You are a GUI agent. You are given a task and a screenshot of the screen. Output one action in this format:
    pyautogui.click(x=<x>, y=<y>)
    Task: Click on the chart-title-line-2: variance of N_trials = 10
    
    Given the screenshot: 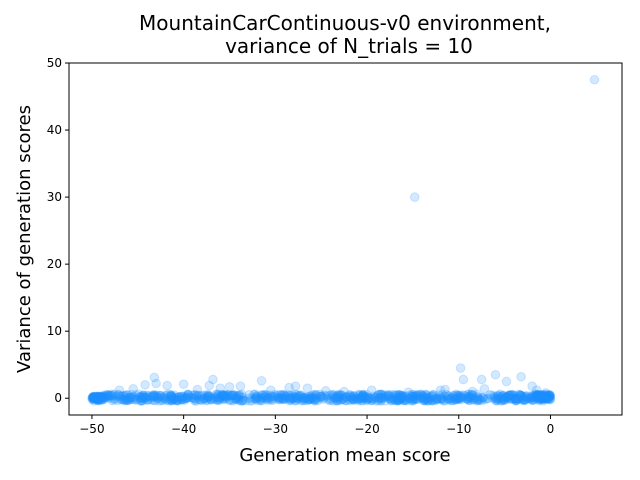 What is the action you would take?
    pyautogui.click(x=349, y=46)
    